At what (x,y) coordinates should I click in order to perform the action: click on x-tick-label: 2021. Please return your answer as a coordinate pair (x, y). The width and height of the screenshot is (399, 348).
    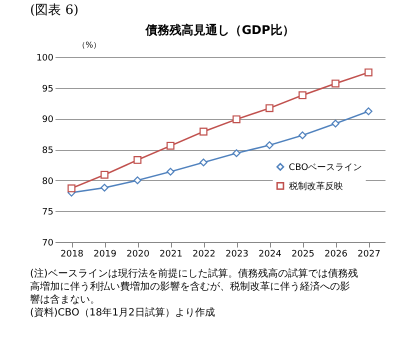
    Looking at the image, I should click on (171, 255).